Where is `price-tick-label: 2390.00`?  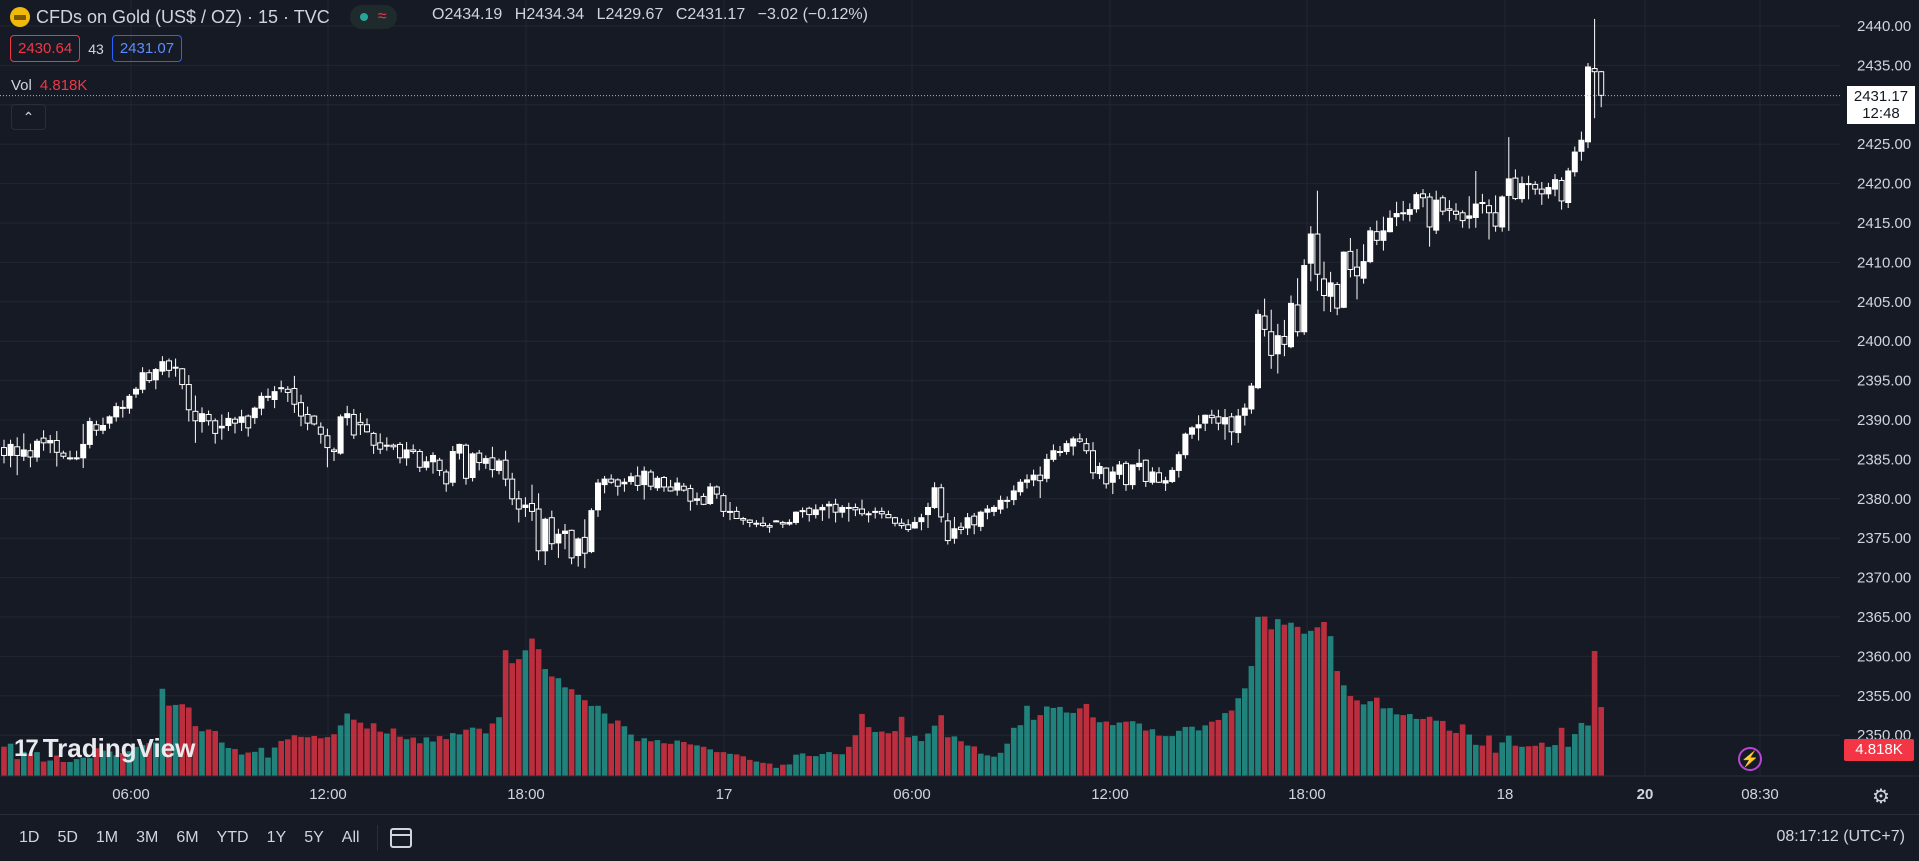 price-tick-label: 2390.00 is located at coordinates (1884, 420).